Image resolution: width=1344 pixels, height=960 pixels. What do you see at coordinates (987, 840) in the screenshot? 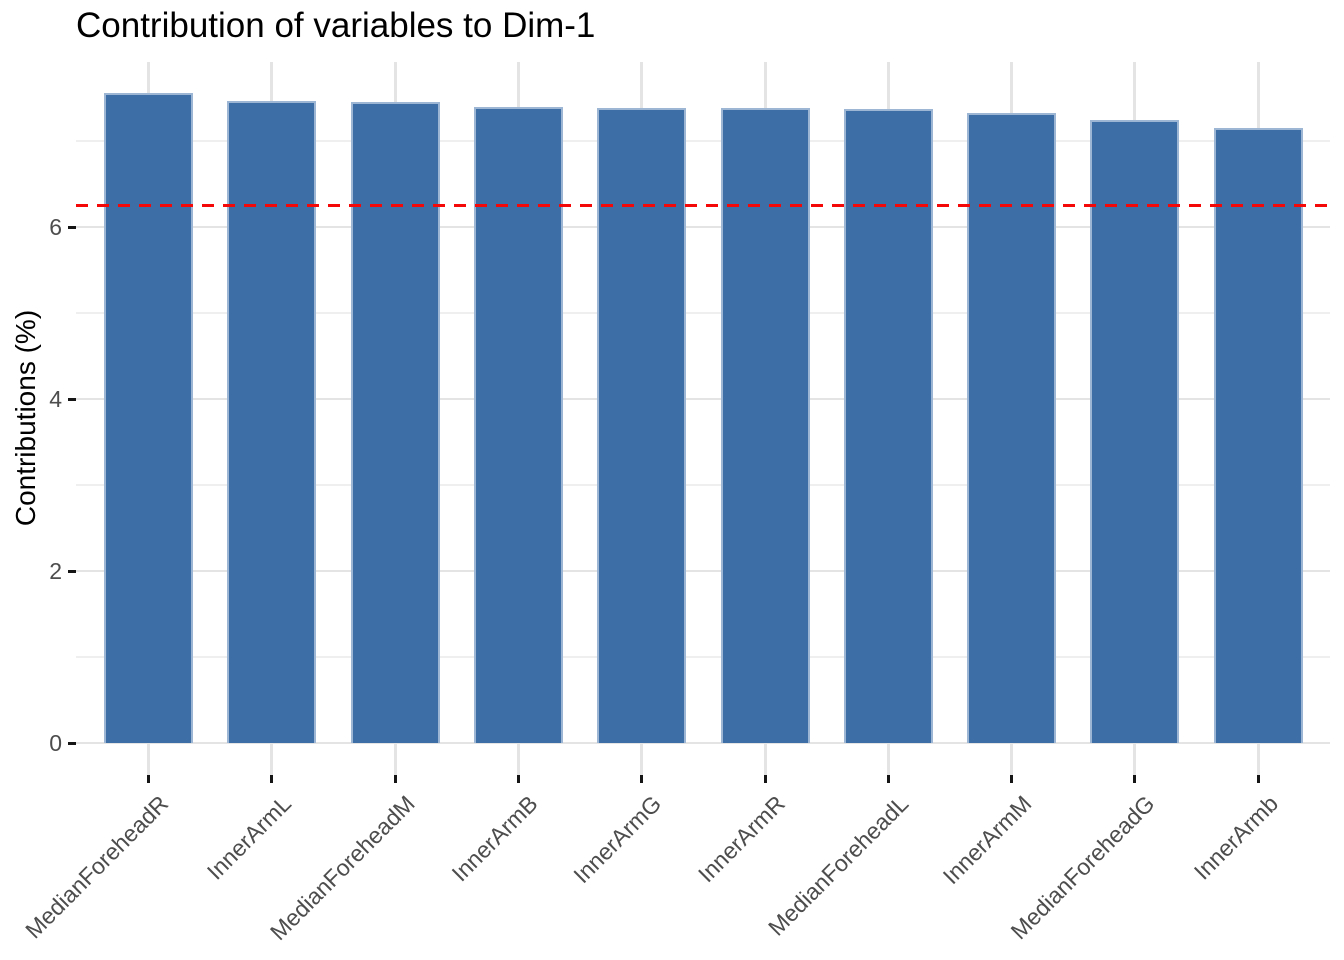
I see `x-category-label: InnerArmM` at bounding box center [987, 840].